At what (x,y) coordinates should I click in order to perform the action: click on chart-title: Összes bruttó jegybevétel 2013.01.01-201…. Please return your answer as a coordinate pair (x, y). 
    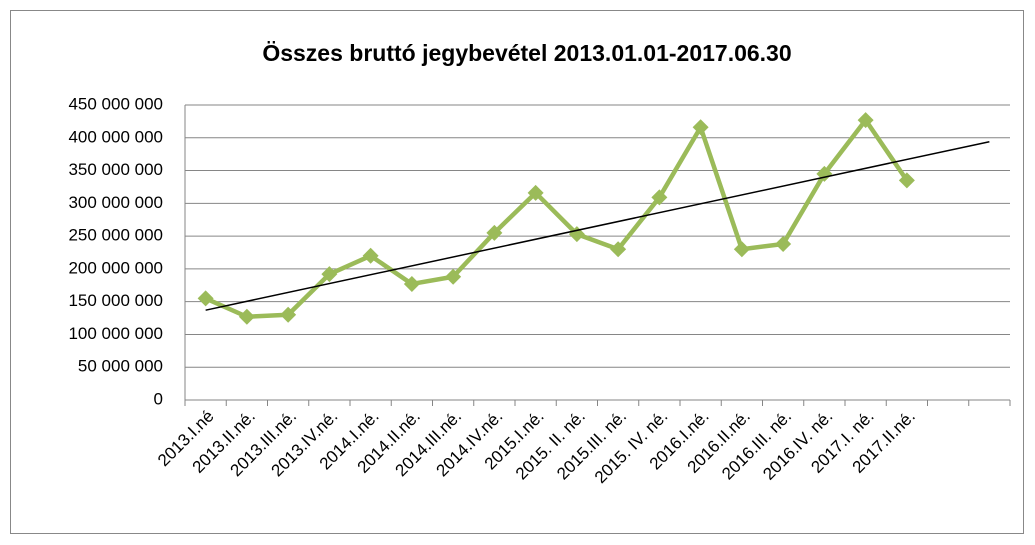
    Looking at the image, I should click on (526, 53).